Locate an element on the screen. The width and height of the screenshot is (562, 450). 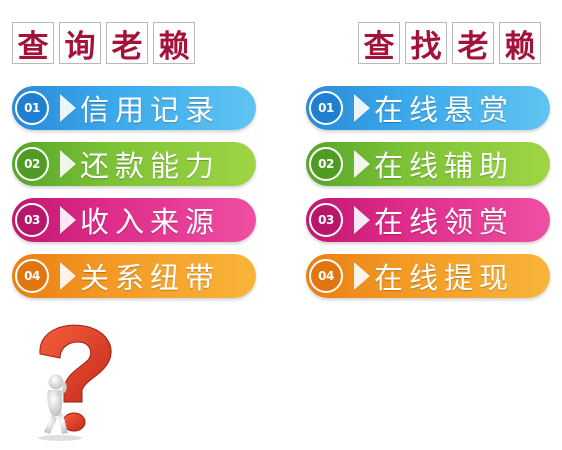
item-label: 还款能力 is located at coordinates (150, 166).